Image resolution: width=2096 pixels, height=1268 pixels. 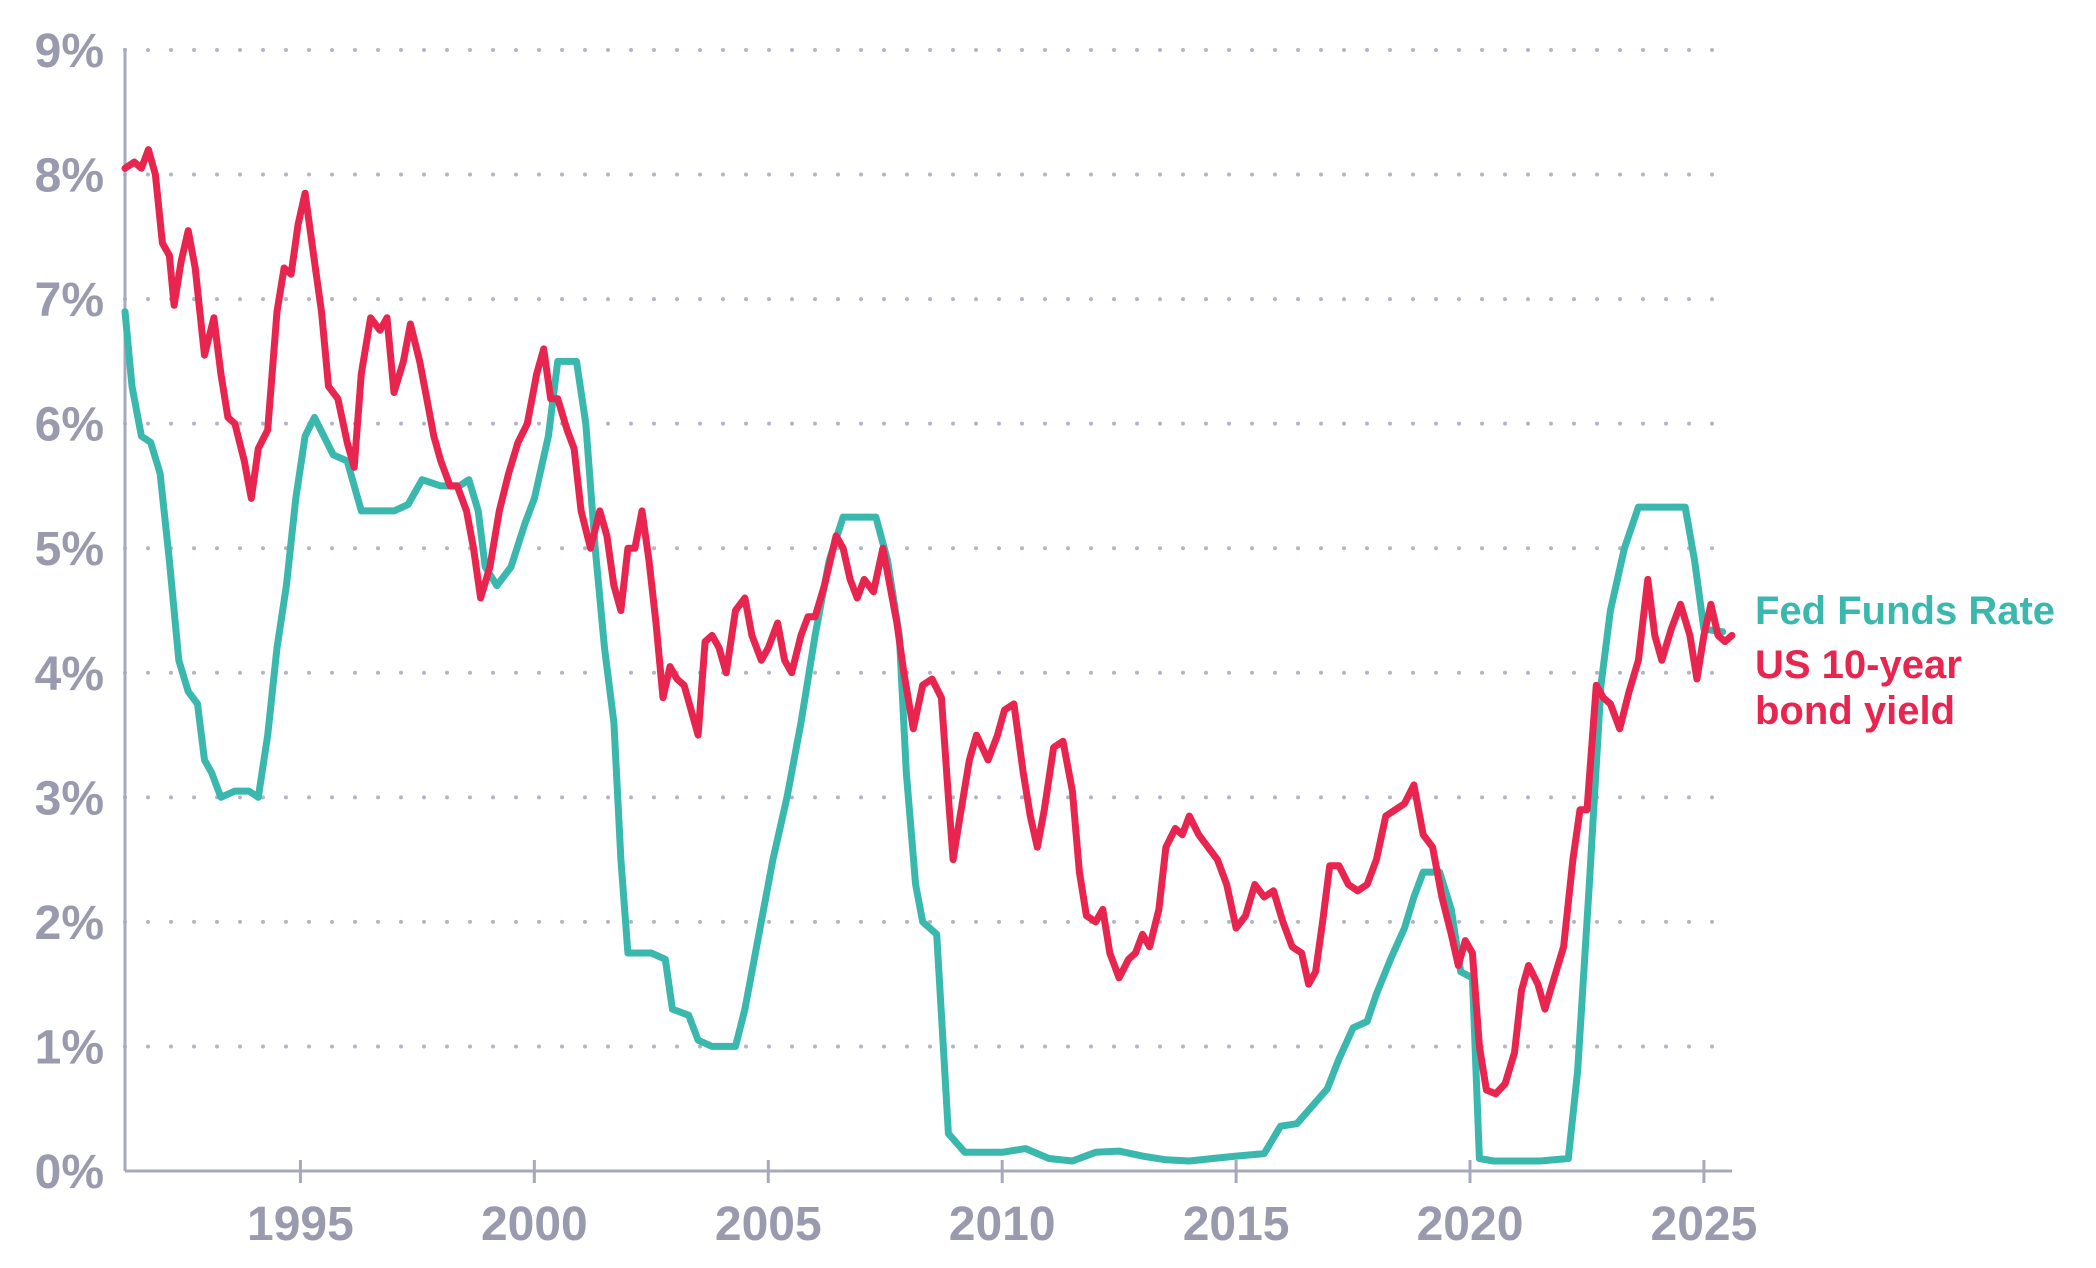 I want to click on y-tick-label: 4%, so click(x=69, y=674).